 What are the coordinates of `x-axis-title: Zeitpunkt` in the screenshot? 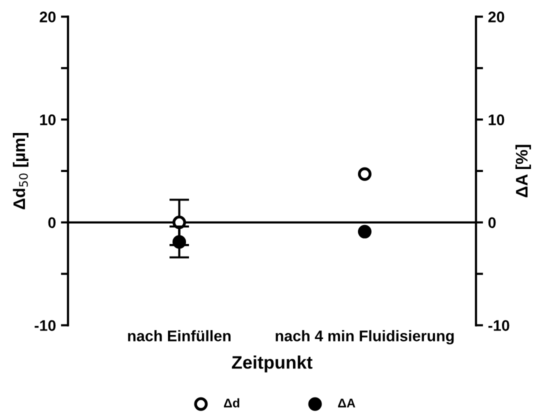 It's located at (272, 364).